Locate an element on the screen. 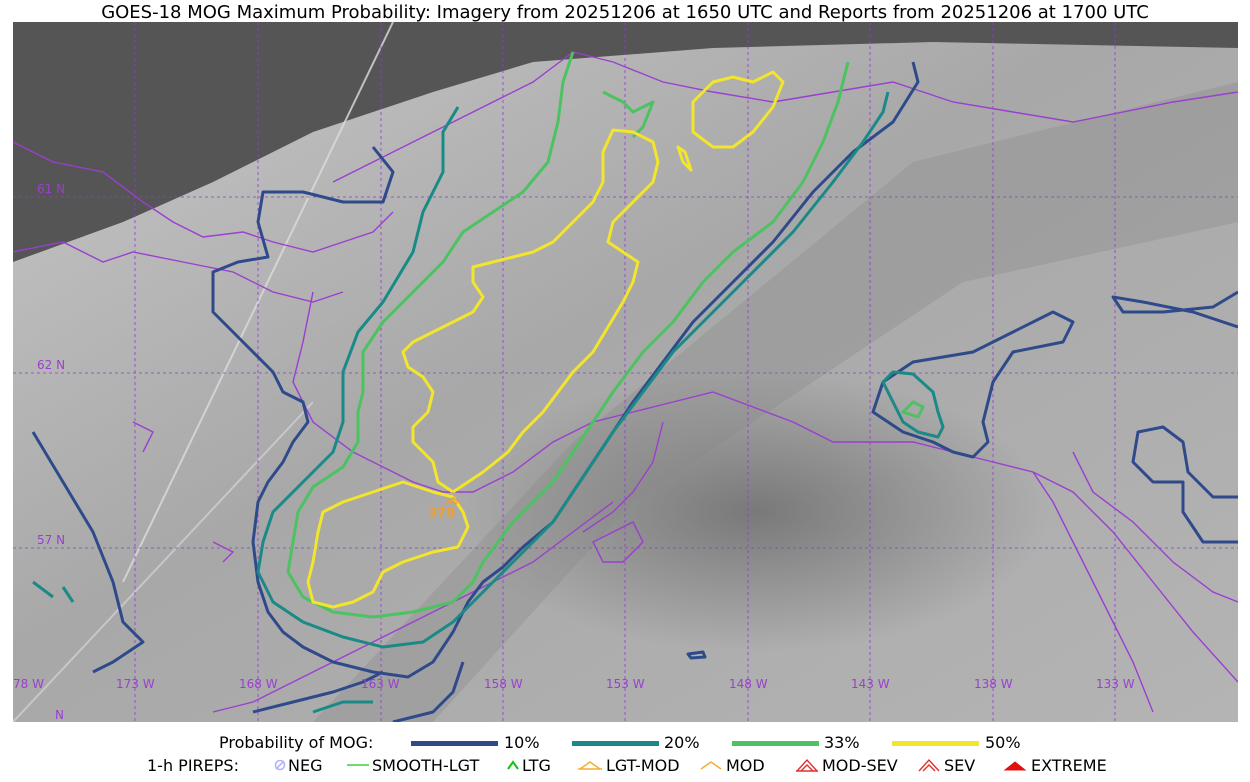 The height and width of the screenshot is (782, 1250). mod-sev-icon is located at coordinates (807, 765).